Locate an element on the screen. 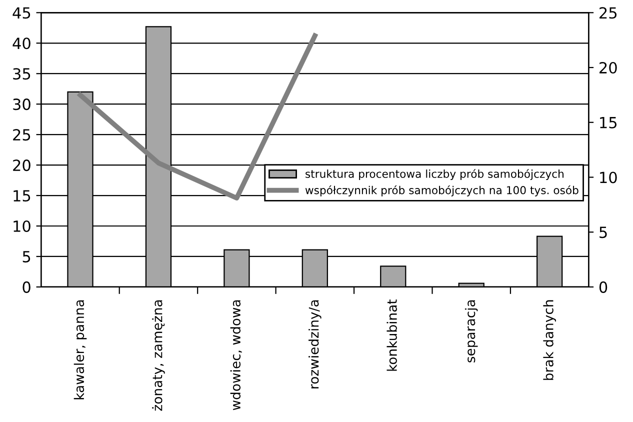  y-tick-label: 30 is located at coordinates (21, 104).